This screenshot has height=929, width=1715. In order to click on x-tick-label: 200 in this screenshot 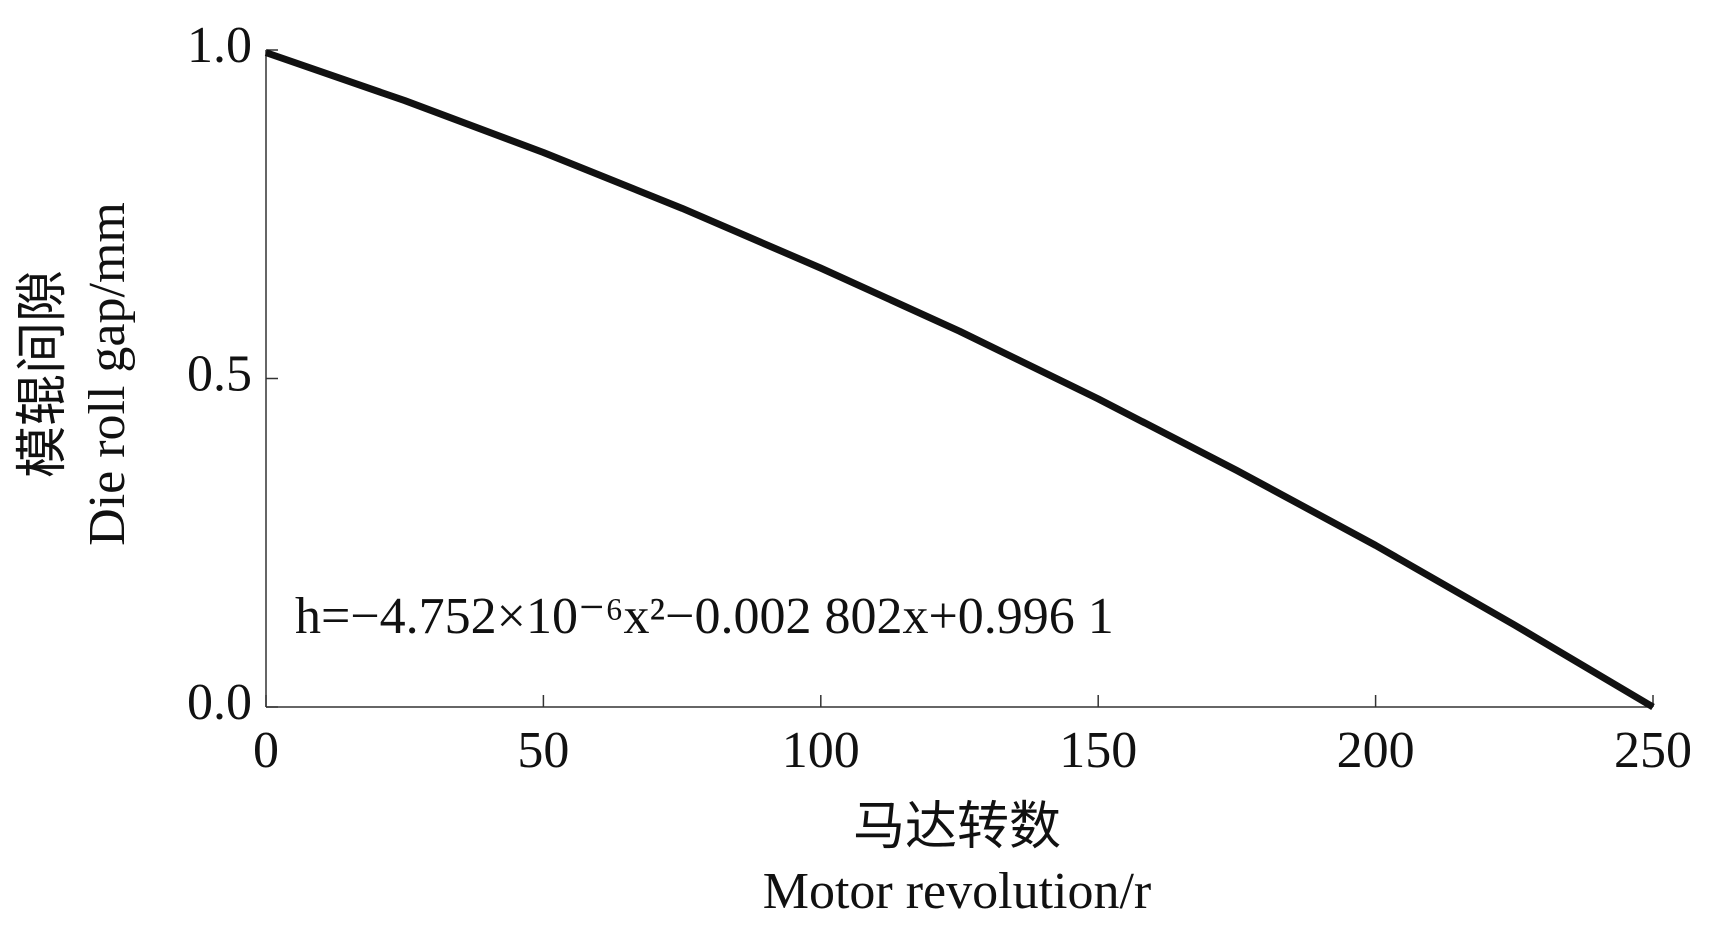, I will do `click(1376, 750)`.